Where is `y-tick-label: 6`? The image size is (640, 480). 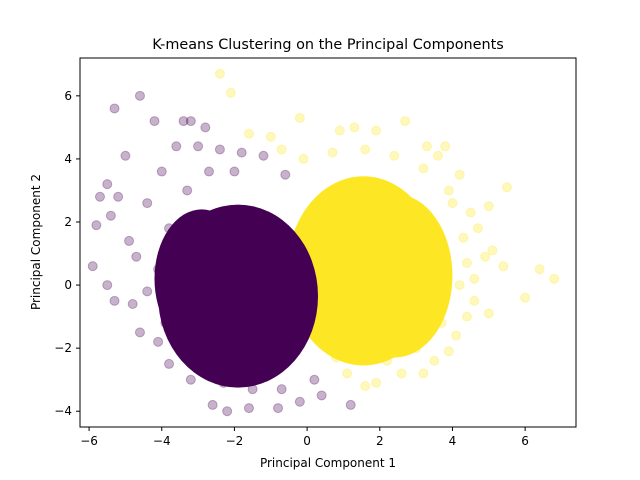 y-tick-label: 6 is located at coordinates (68, 96).